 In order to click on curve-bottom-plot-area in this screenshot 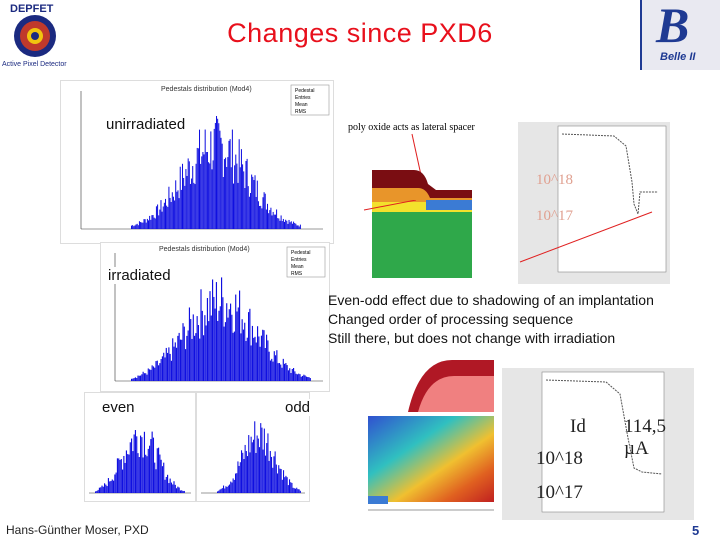, I will do `click(603, 442)`.